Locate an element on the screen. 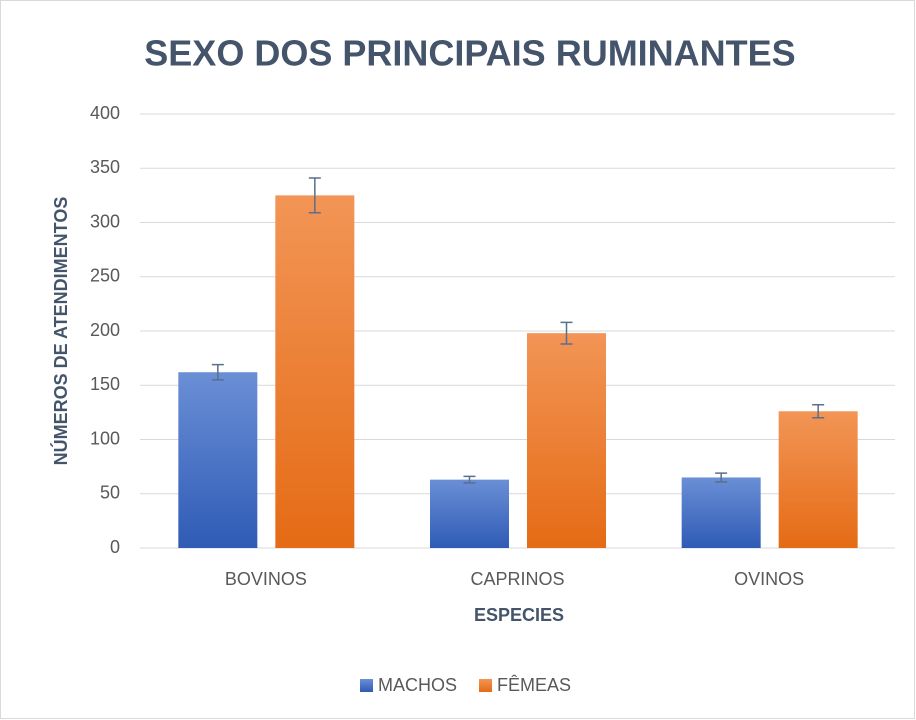  chart-title: SEXO DOS PRINCIPAIS RUMINANTES is located at coordinates (469, 53).